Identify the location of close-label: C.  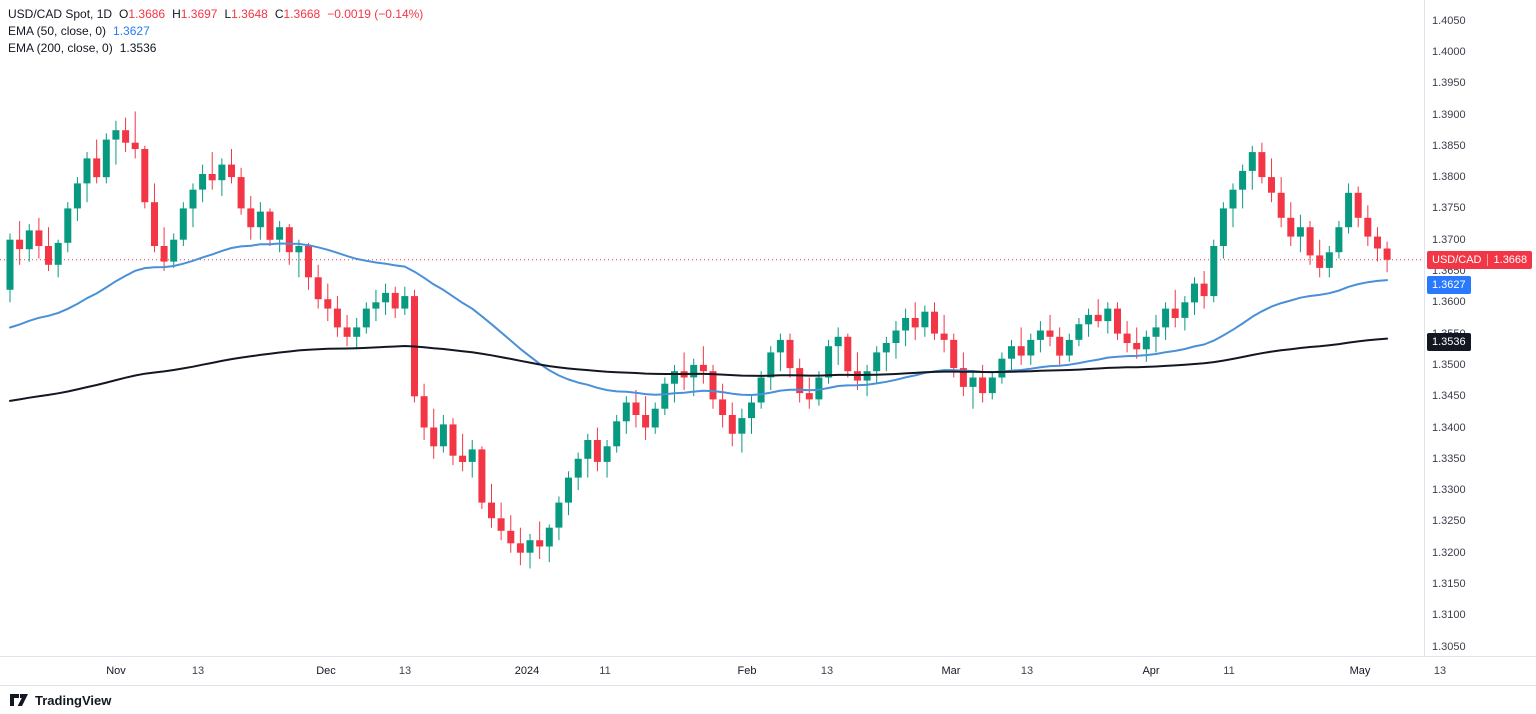
(279, 14).